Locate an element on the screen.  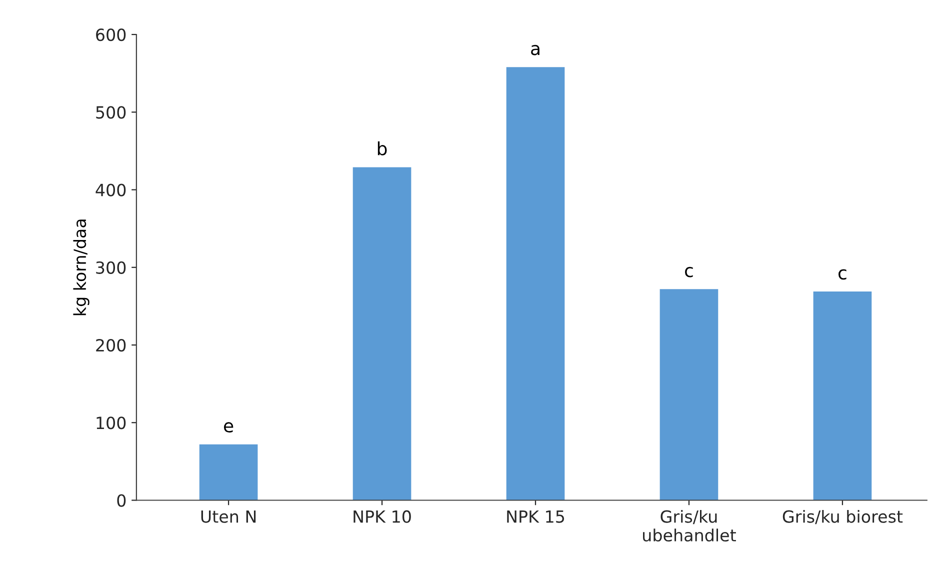
x-tick-label: NPK 15 is located at coordinates (535, 516).